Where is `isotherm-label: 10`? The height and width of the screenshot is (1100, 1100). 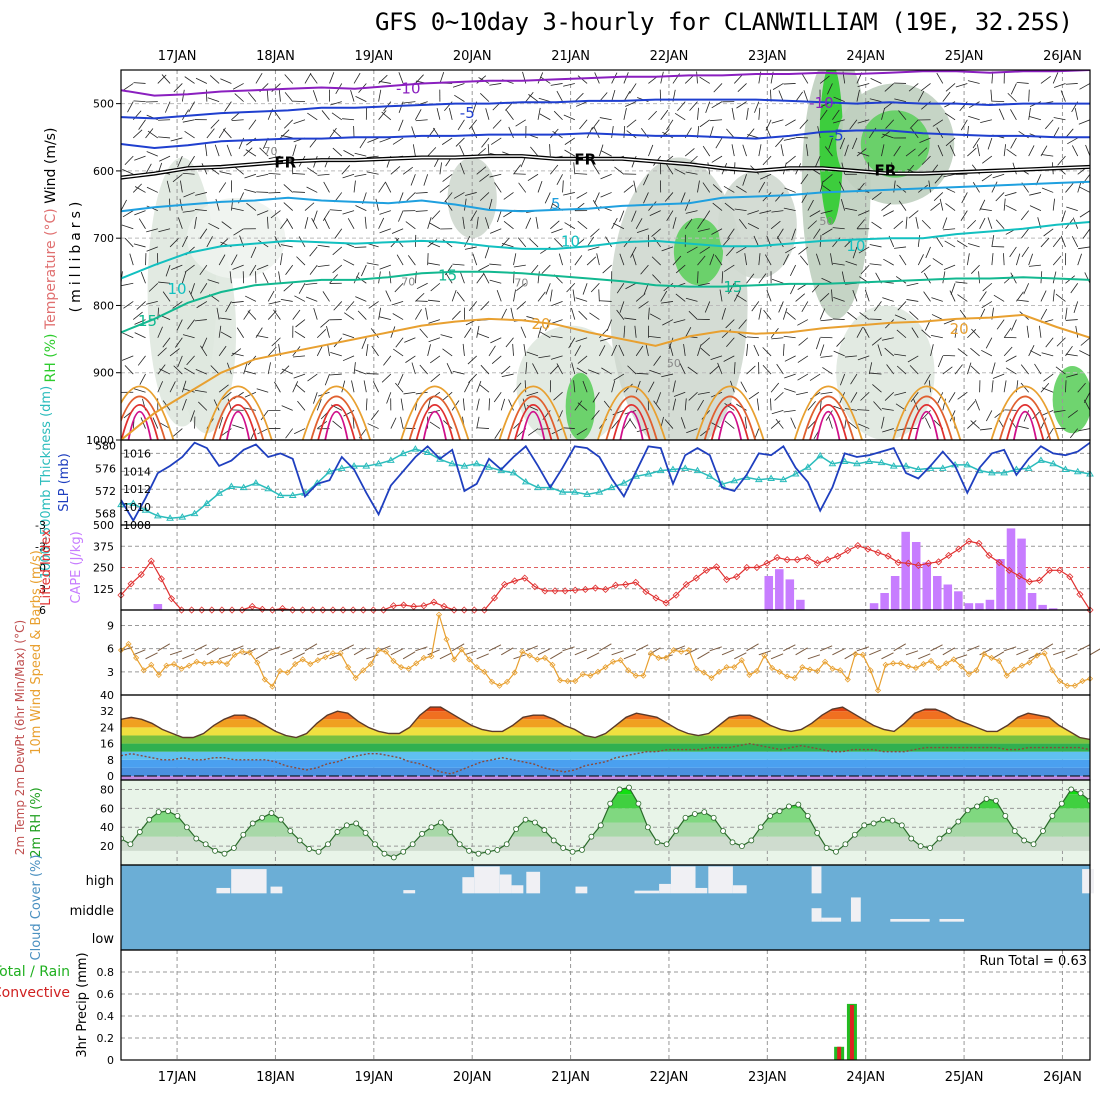 isotherm-label: 10 is located at coordinates (570, 242).